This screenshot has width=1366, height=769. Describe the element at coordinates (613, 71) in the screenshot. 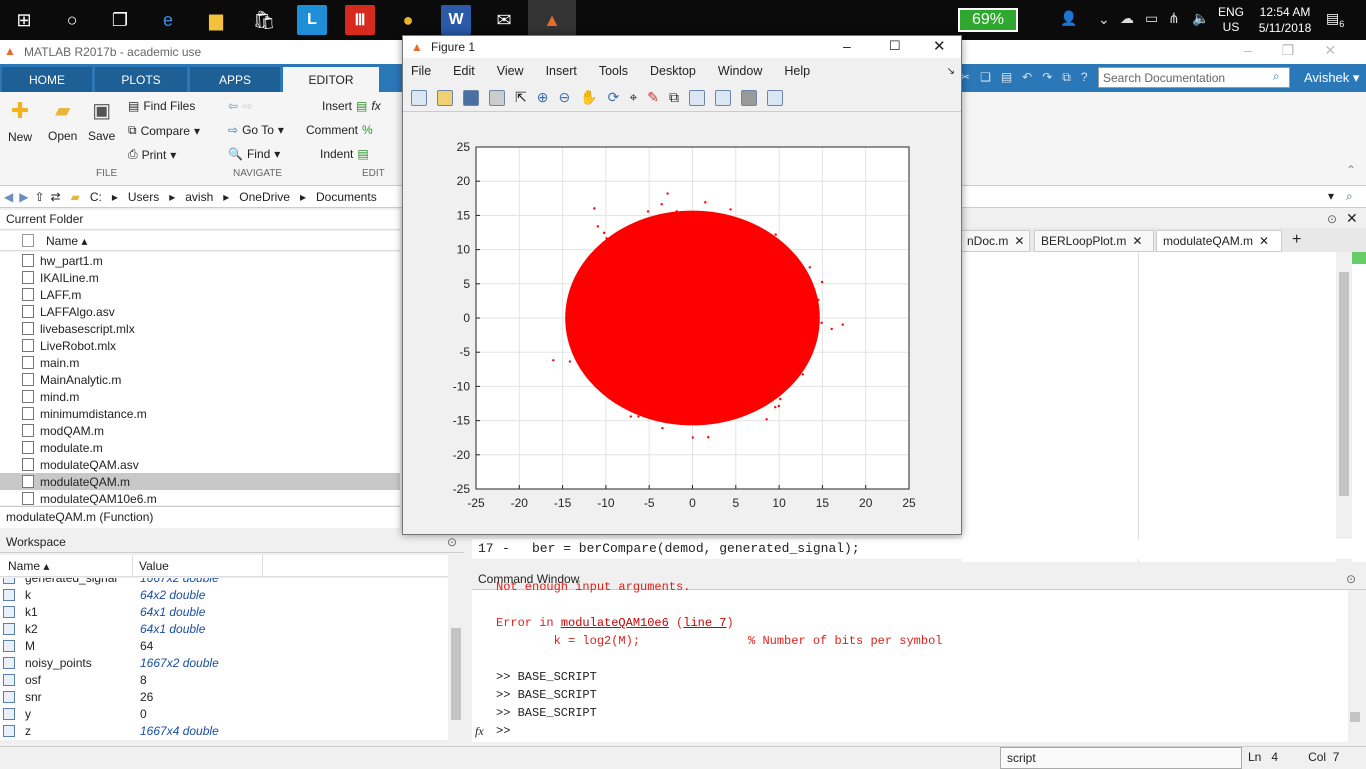

I see `figure-menu-tools: Tools` at that location.